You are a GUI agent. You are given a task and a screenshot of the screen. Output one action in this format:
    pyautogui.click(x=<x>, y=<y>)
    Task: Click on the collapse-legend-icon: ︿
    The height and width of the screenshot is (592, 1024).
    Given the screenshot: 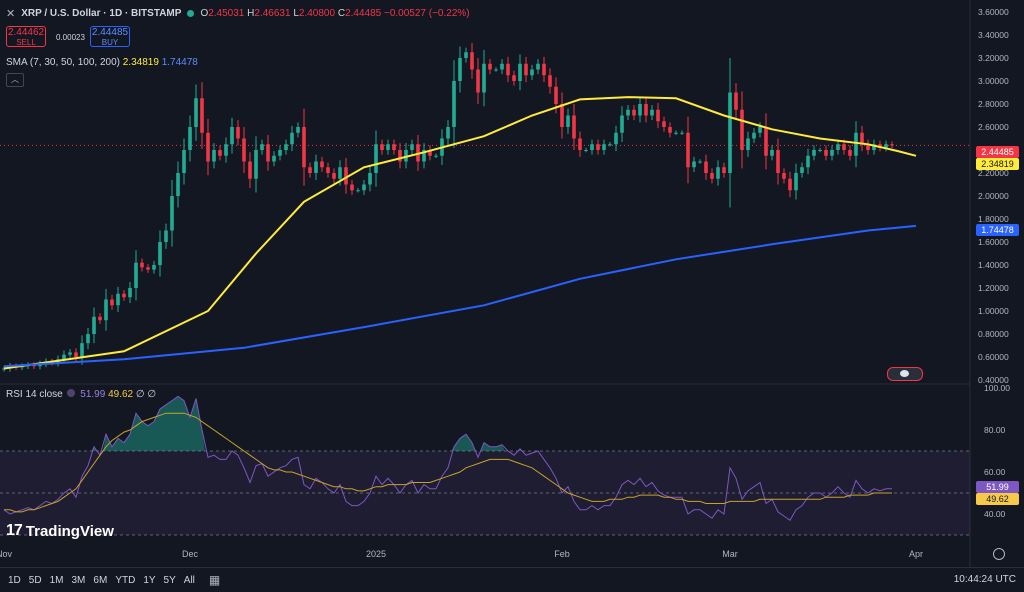 What is the action you would take?
    pyautogui.click(x=15, y=80)
    